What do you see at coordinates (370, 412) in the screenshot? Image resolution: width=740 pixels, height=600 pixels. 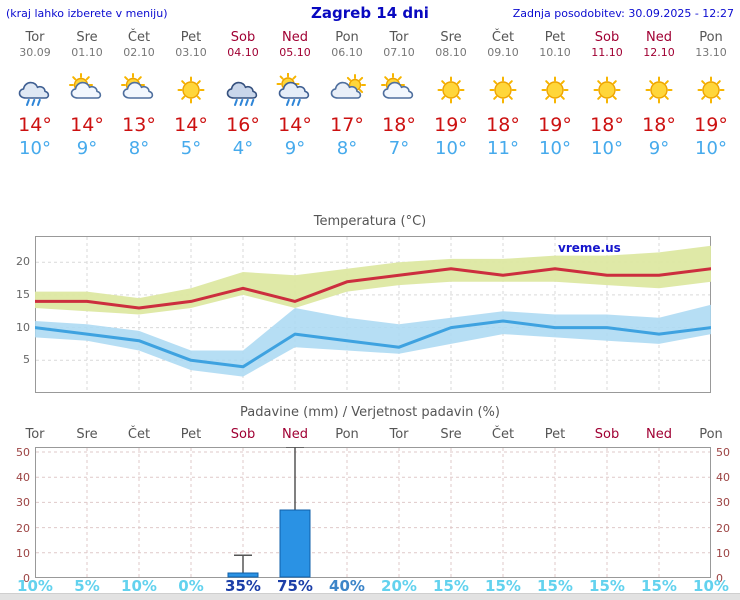 I see `precip-chart-title: Padavine (mm) / Verjetnost padavin (%)` at bounding box center [370, 412].